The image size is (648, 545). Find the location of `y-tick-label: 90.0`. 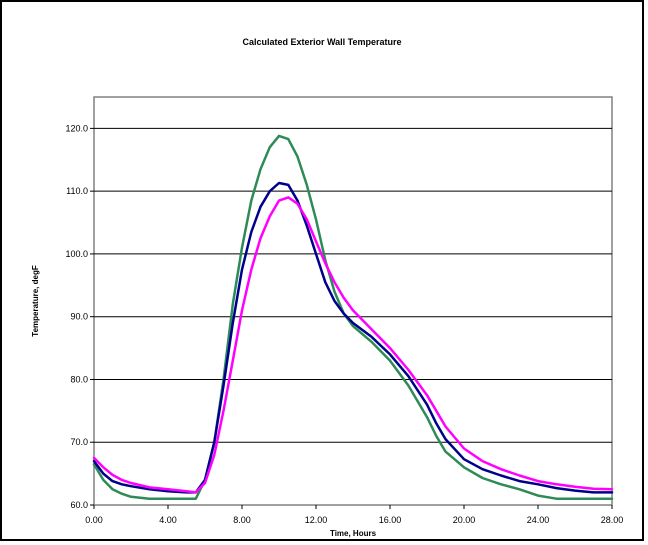

y-tick-label: 90.0 is located at coordinates (79, 317).